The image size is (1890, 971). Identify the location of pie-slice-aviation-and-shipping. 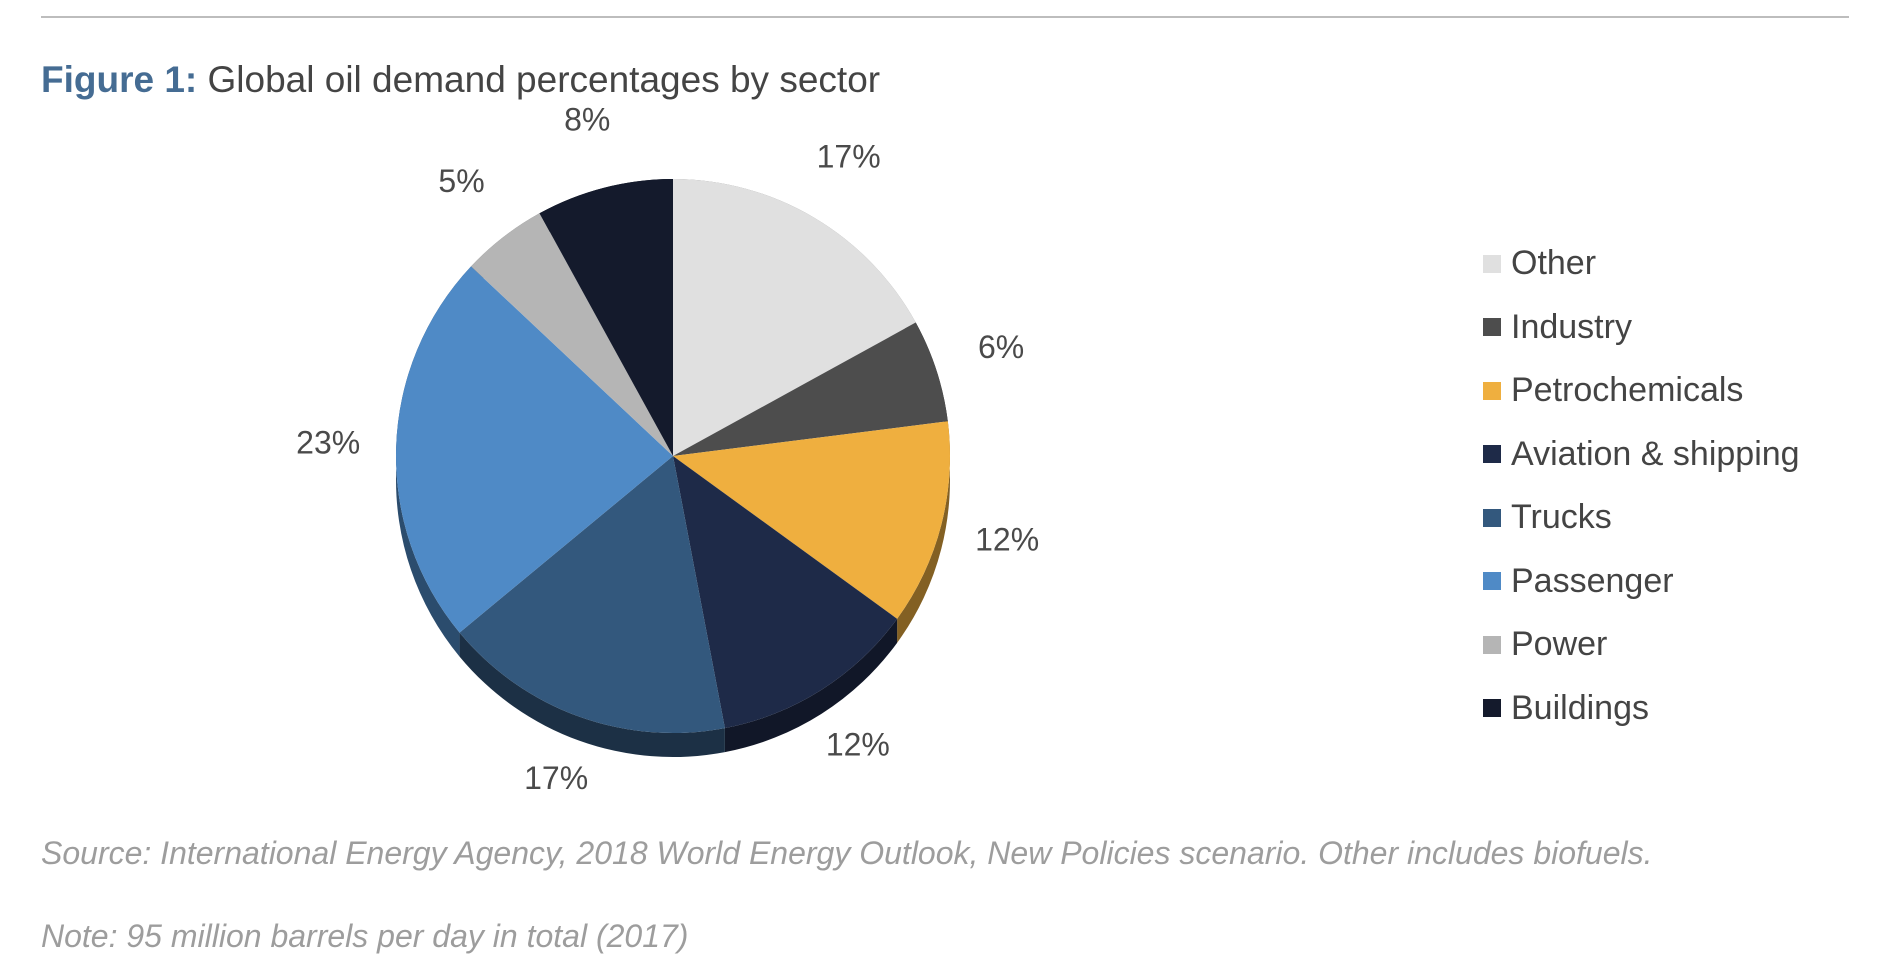
(785, 592).